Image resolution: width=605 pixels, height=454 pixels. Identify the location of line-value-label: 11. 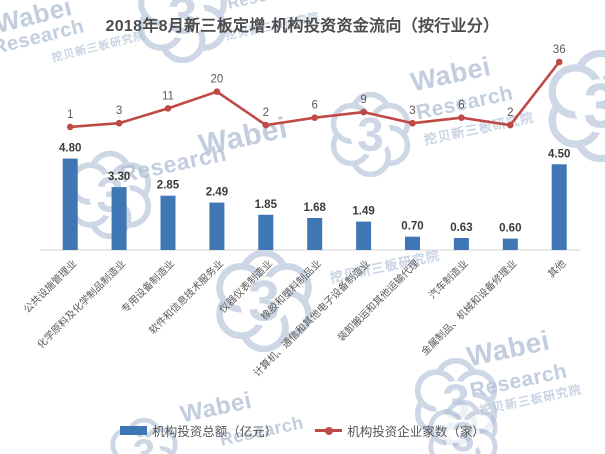
(168, 96).